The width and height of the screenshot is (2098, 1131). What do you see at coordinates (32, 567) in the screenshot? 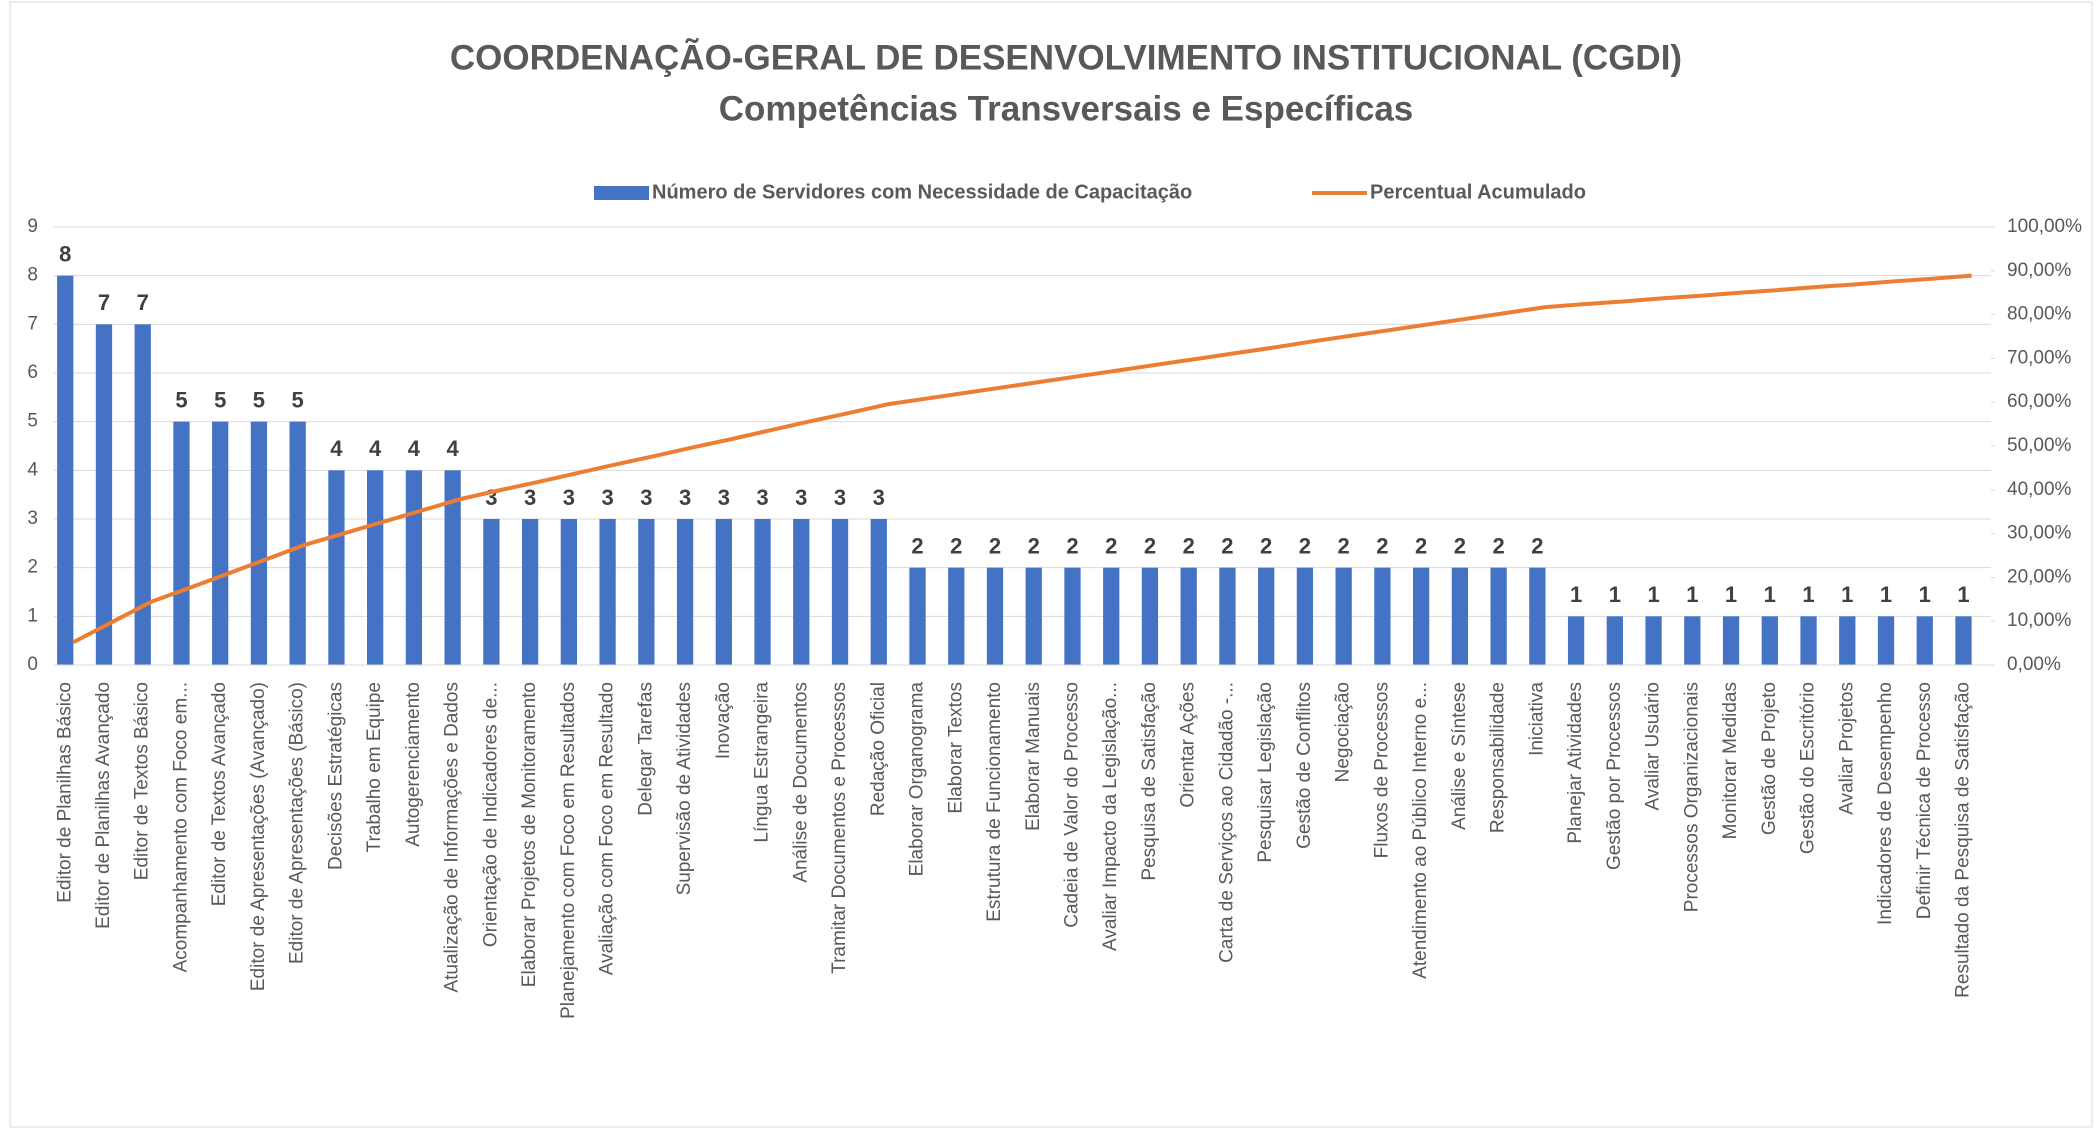
I see `y-tick-label: 2` at bounding box center [32, 567].